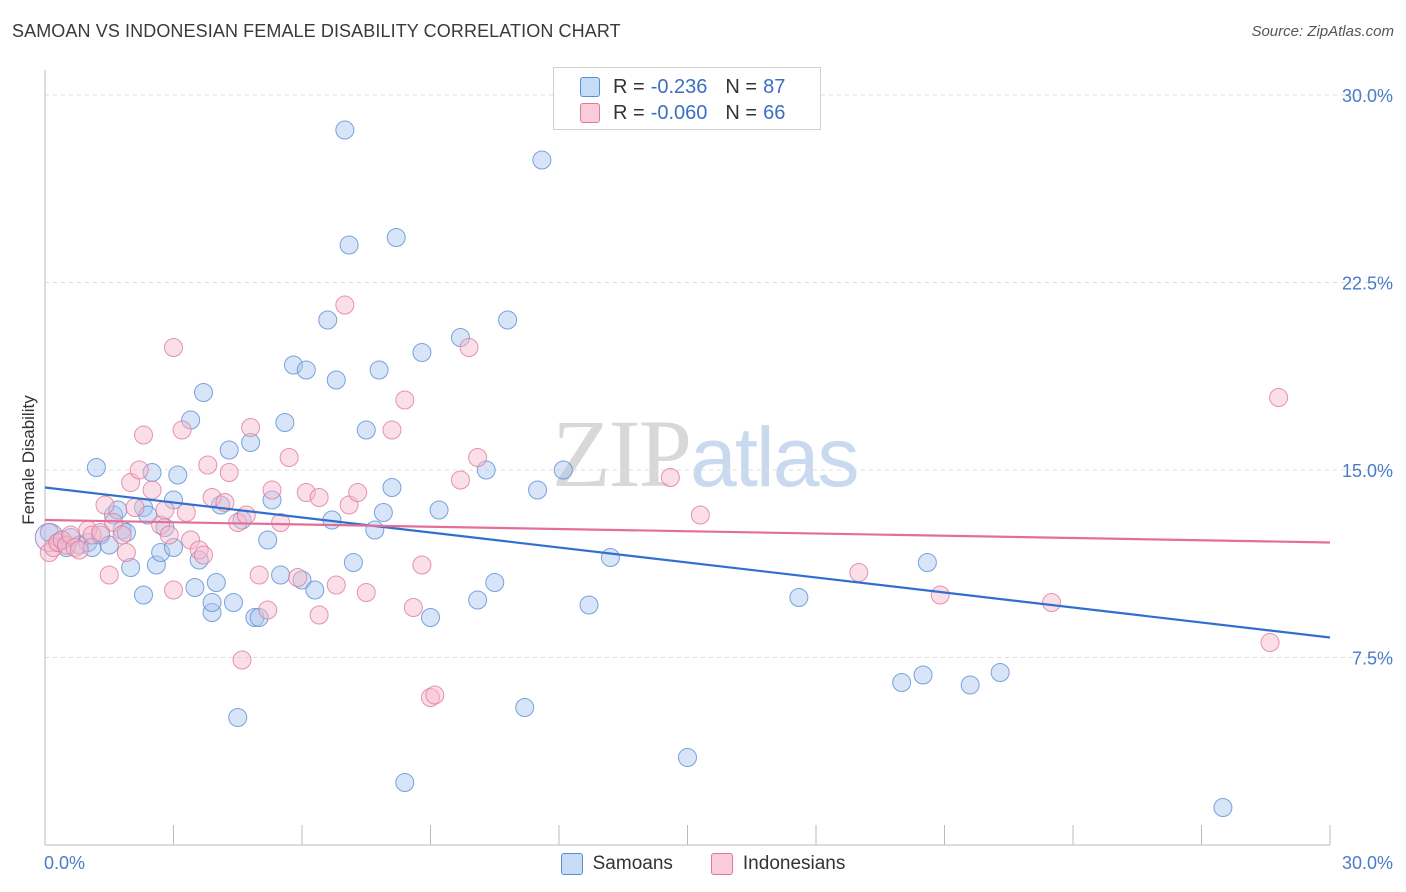  I want to click on legend-item-samoans: Samoans, so click(616, 864).